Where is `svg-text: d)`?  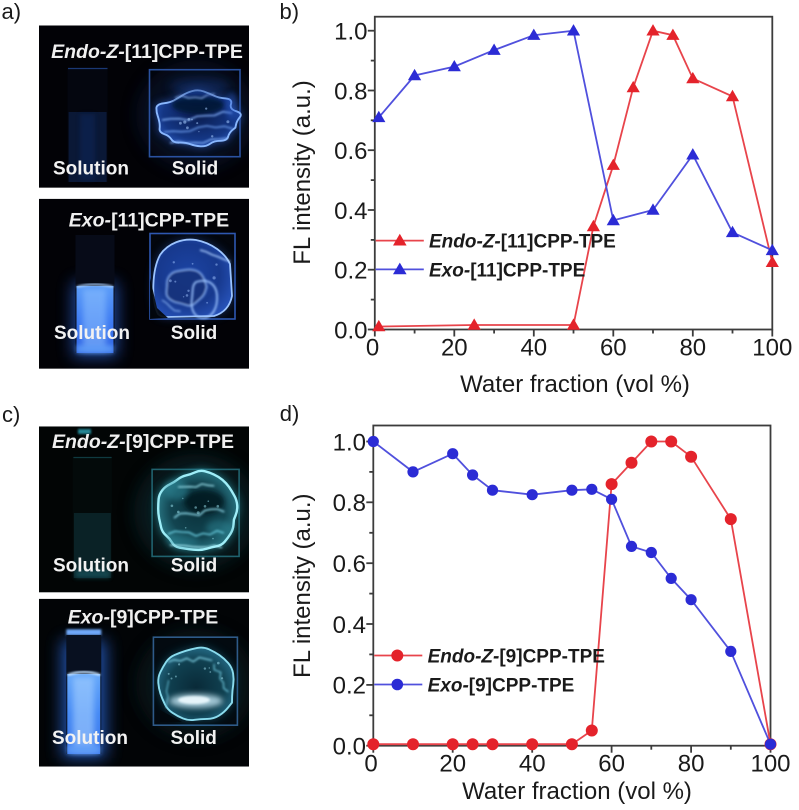
svg-text: d) is located at coordinates (290, 413).